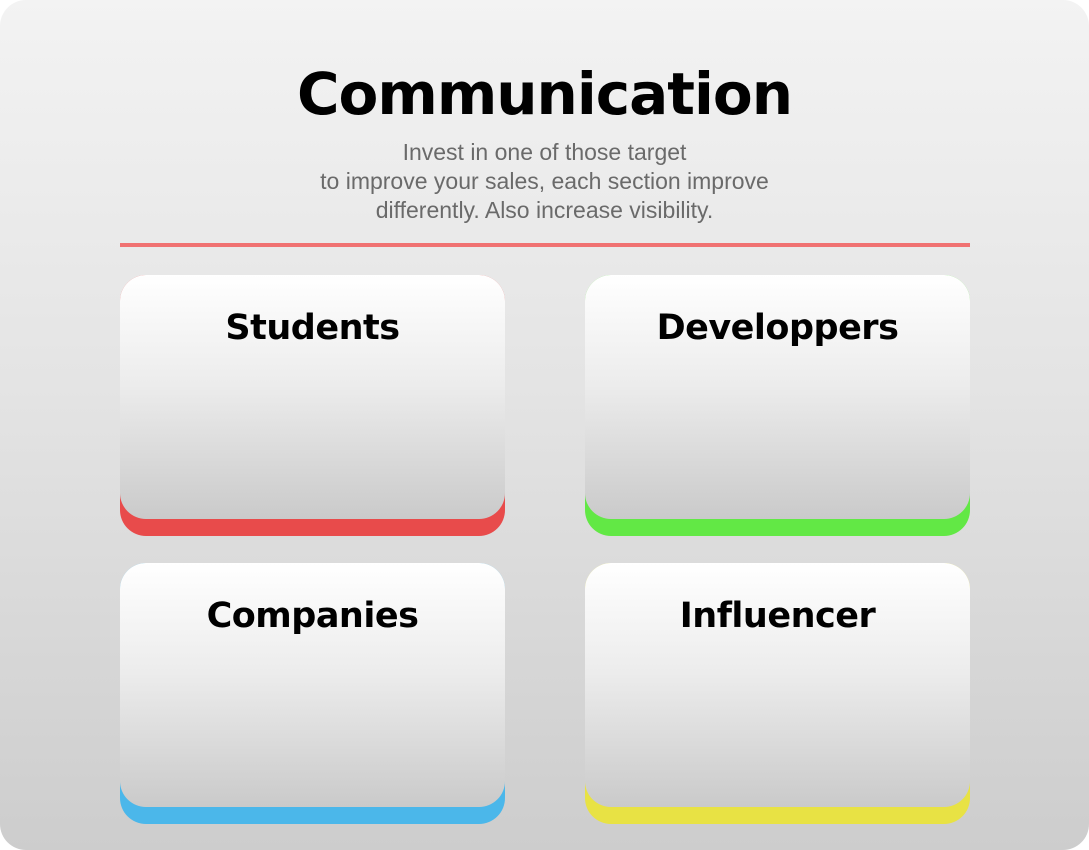 This screenshot has width=1089, height=850. What do you see at coordinates (777, 397) in the screenshot?
I see `card-face: Developpers` at bounding box center [777, 397].